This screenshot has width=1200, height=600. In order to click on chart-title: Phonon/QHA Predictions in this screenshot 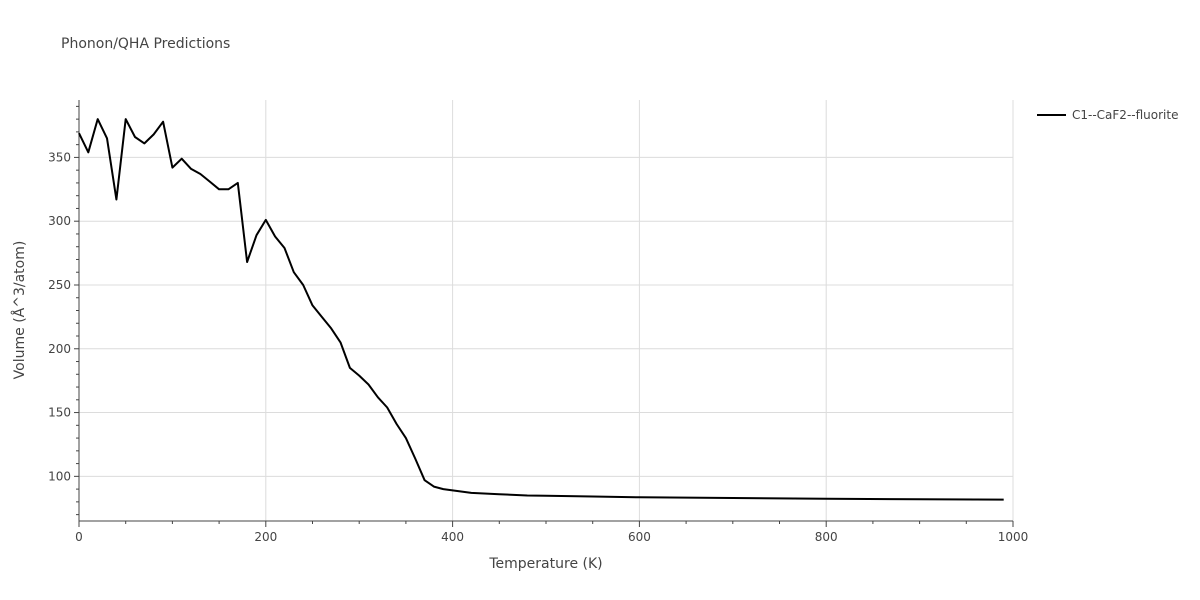, I will do `click(146, 44)`.